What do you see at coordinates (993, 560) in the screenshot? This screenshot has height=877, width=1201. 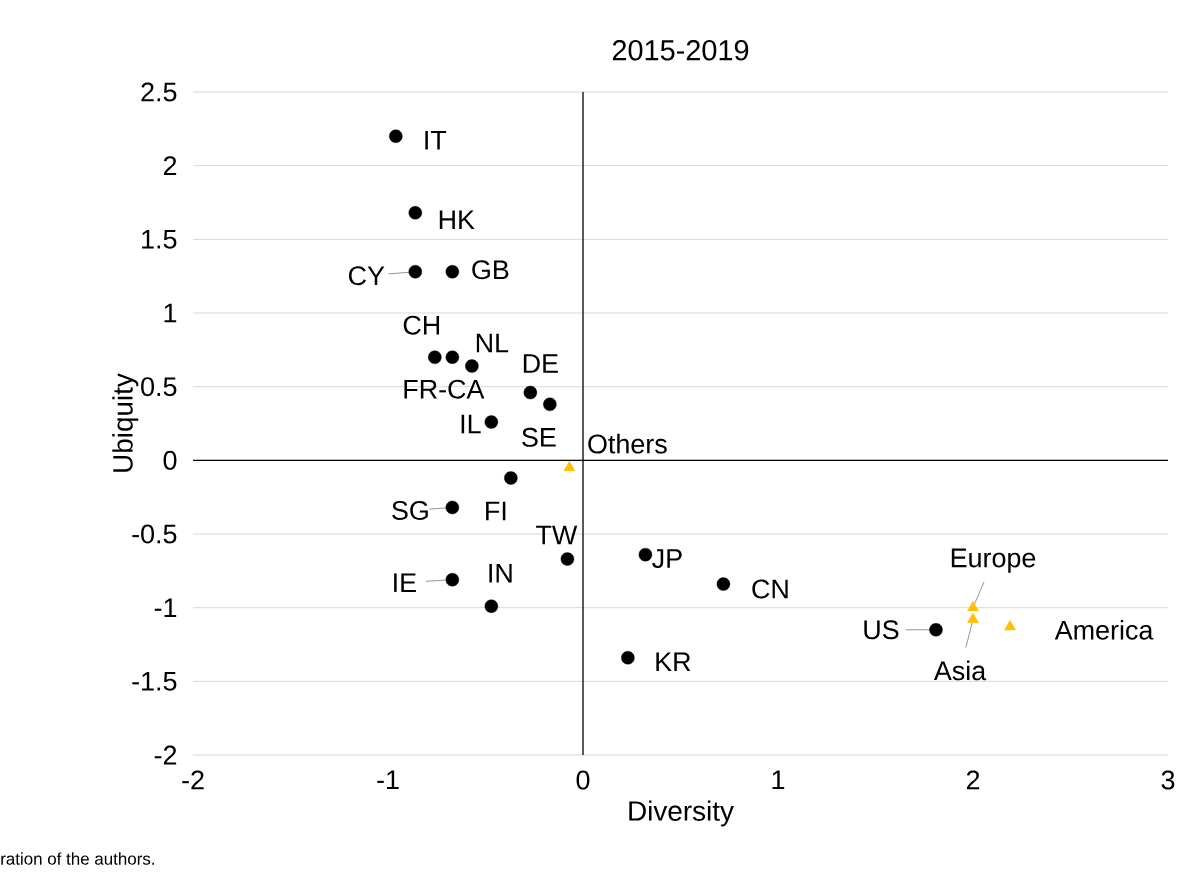 I see `annotation: Europe` at bounding box center [993, 560].